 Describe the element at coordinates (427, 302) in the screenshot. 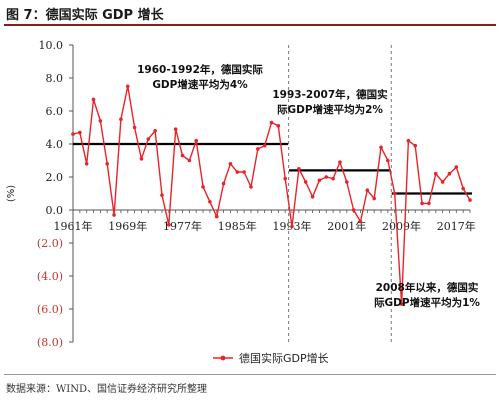

I see `annotation-text: 际GDP增速平均为1%` at that location.